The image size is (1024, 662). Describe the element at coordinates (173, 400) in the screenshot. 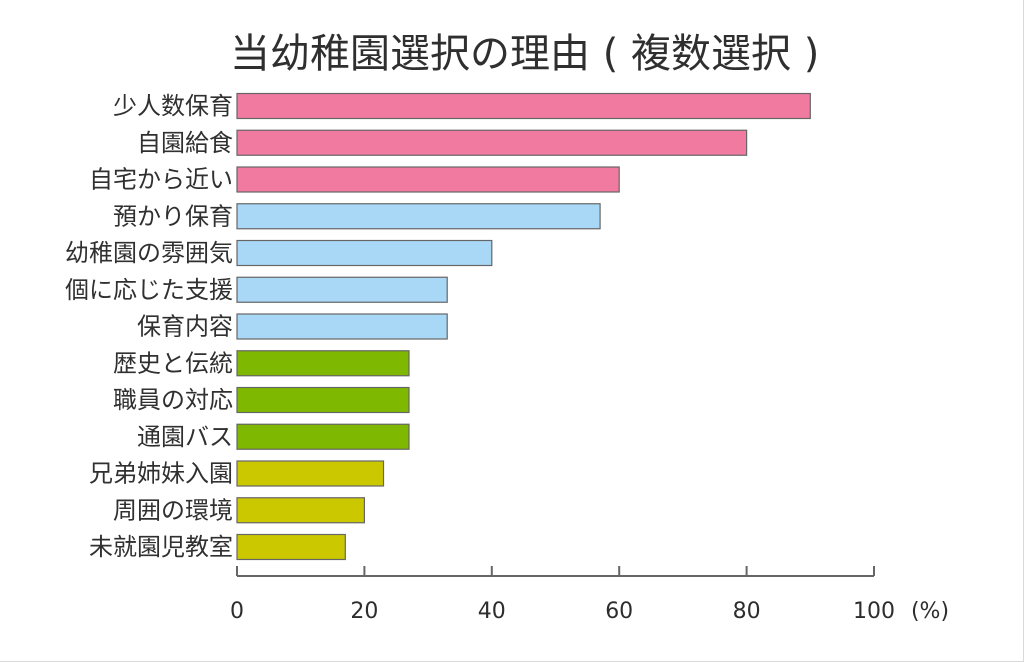

I see `category-label-9: 職員の対応` at that location.